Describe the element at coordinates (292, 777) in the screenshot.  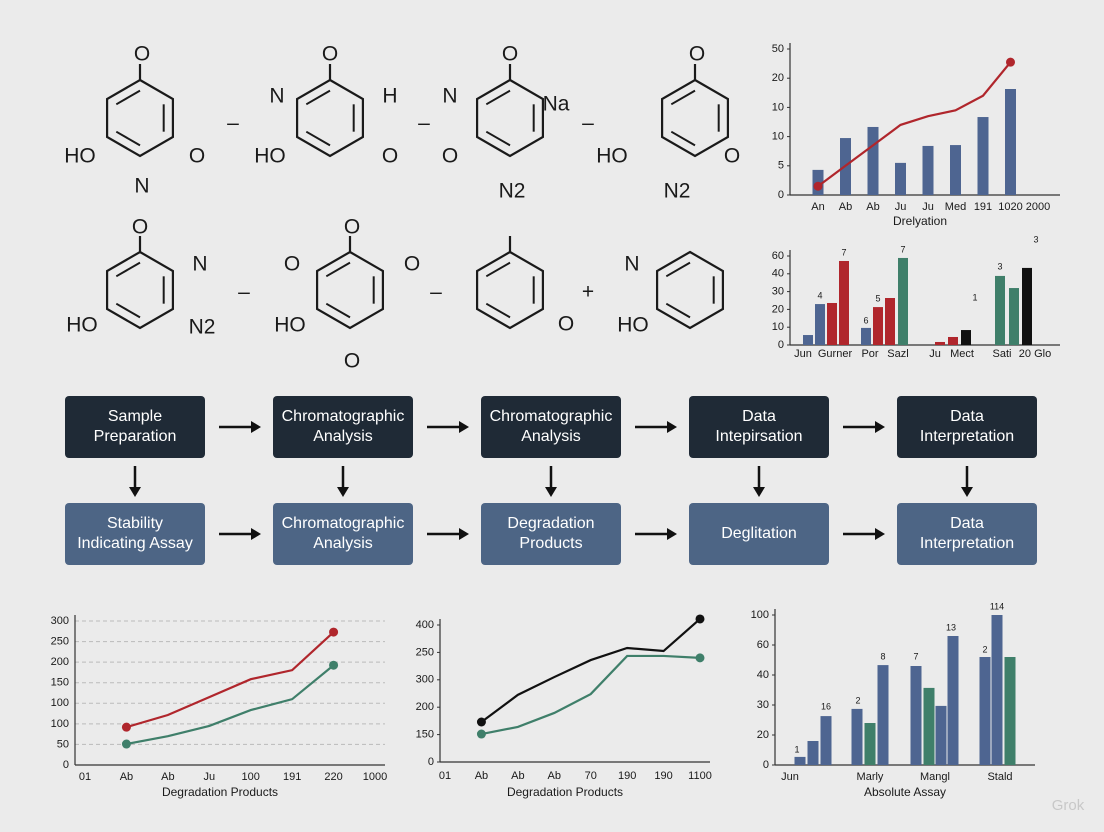
I see `x-tick-label: 191` at that location.